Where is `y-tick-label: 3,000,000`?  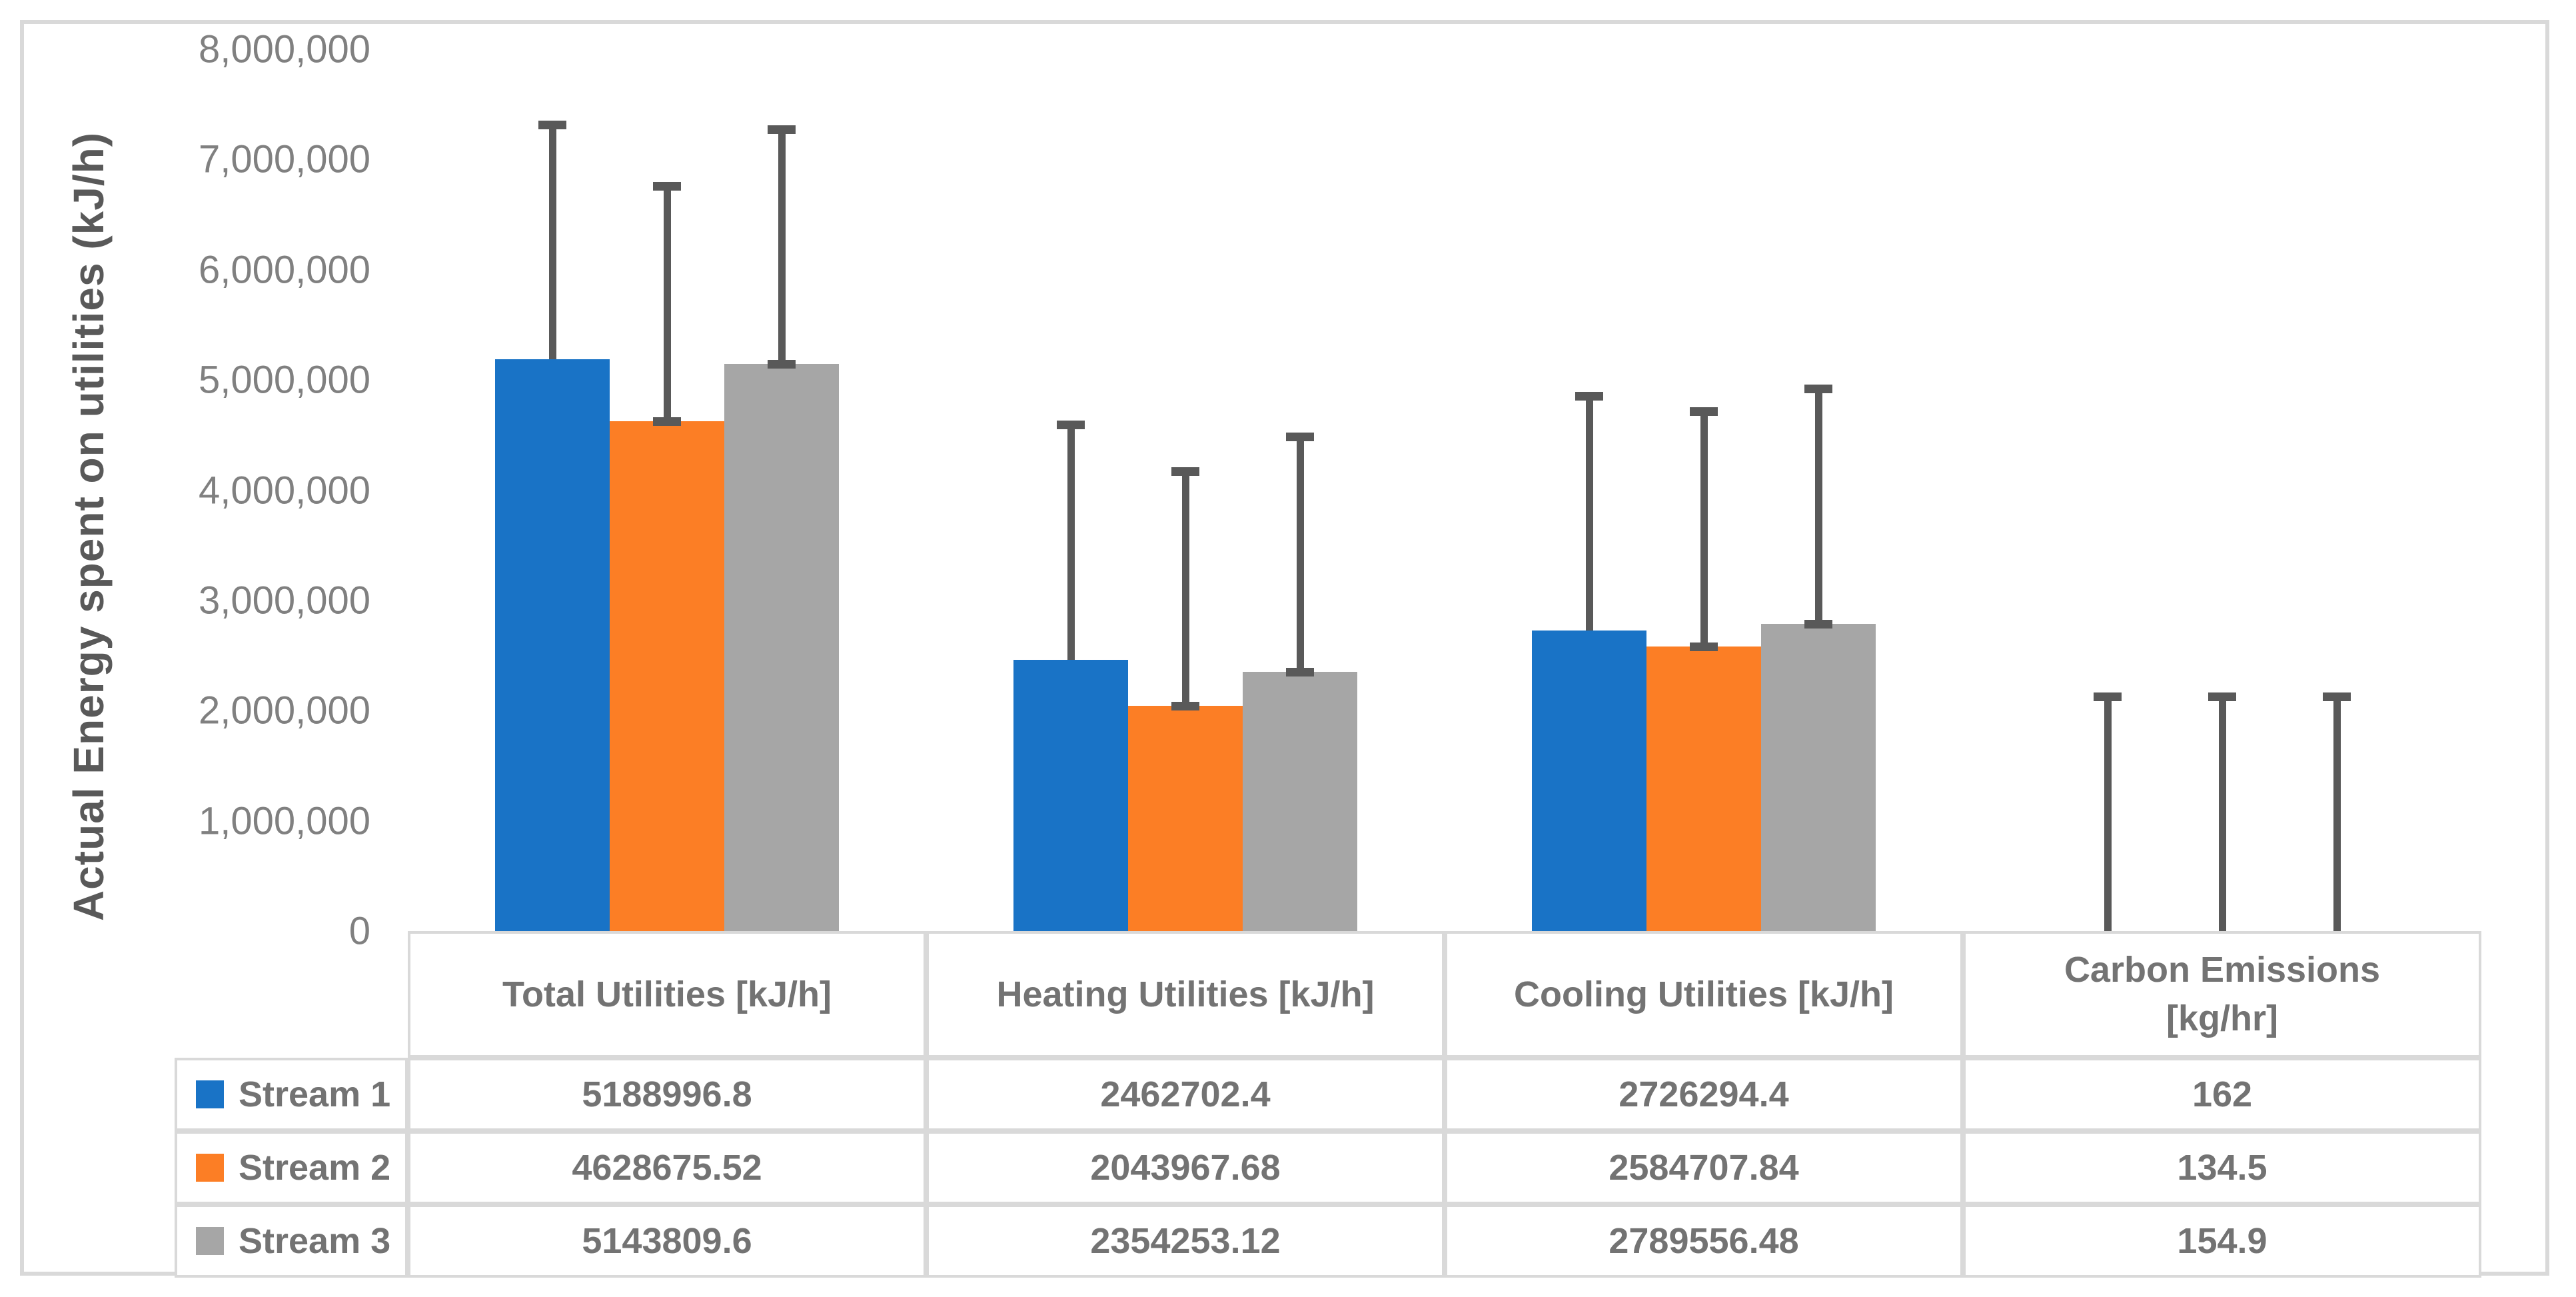
y-tick-label: 3,000,000 is located at coordinates (284, 601).